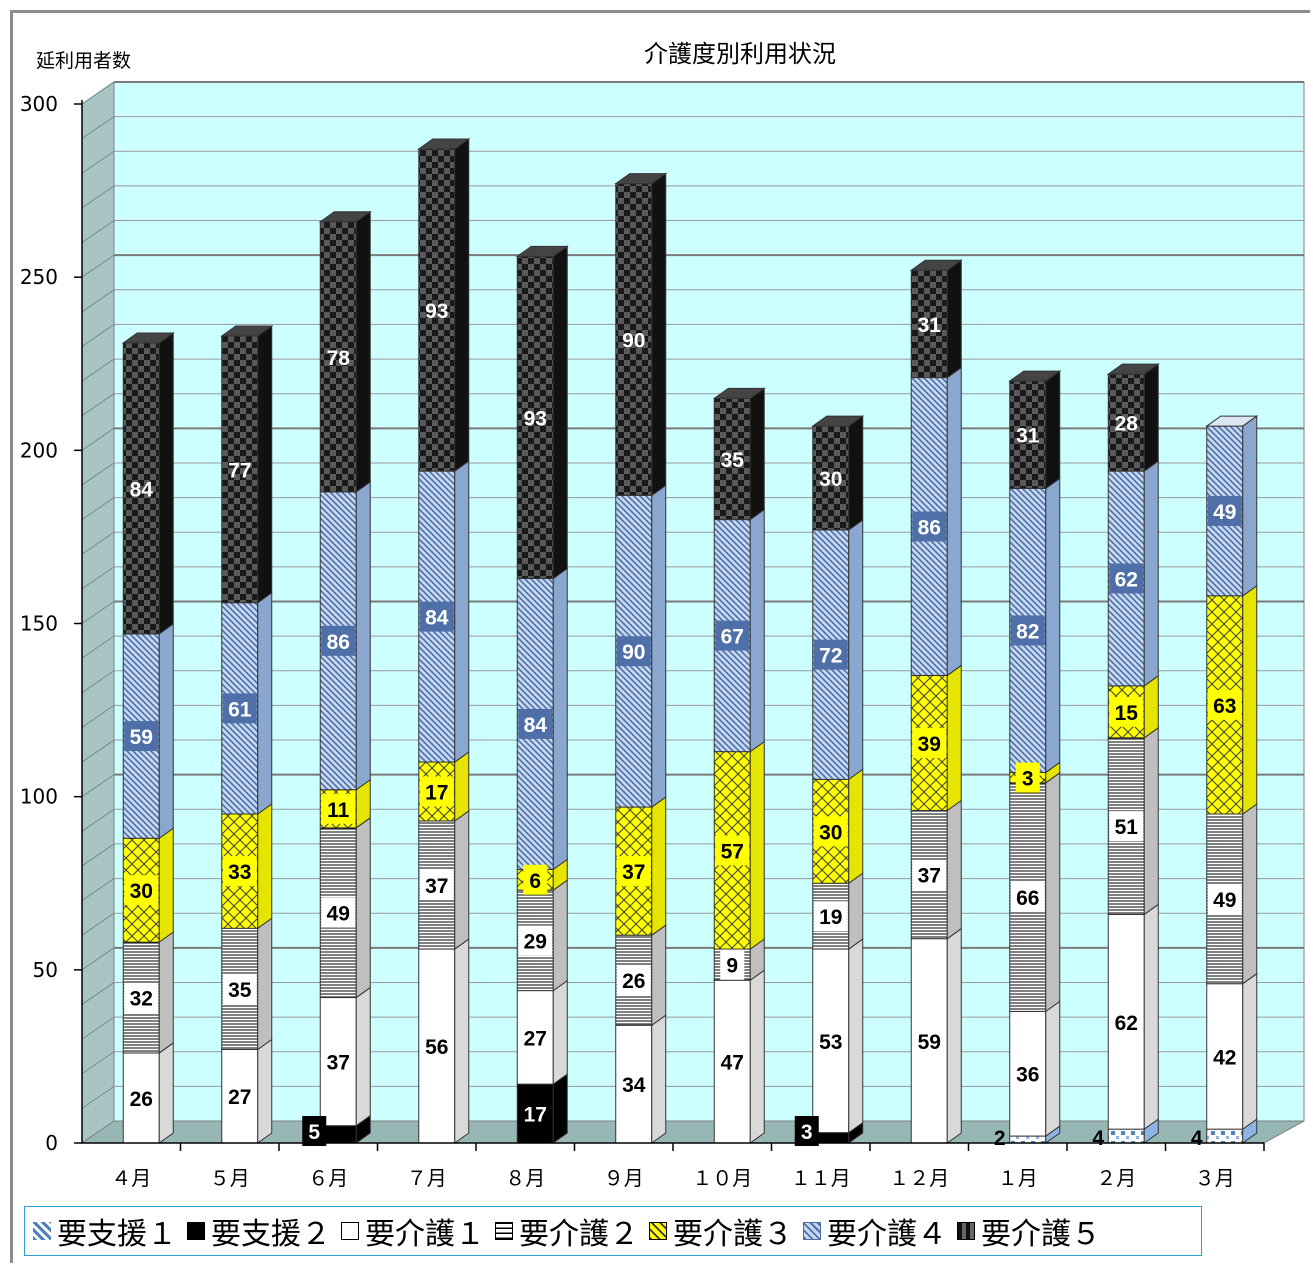 The height and width of the screenshot is (1266, 1313). I want to click on data-label: 59, so click(141, 736).